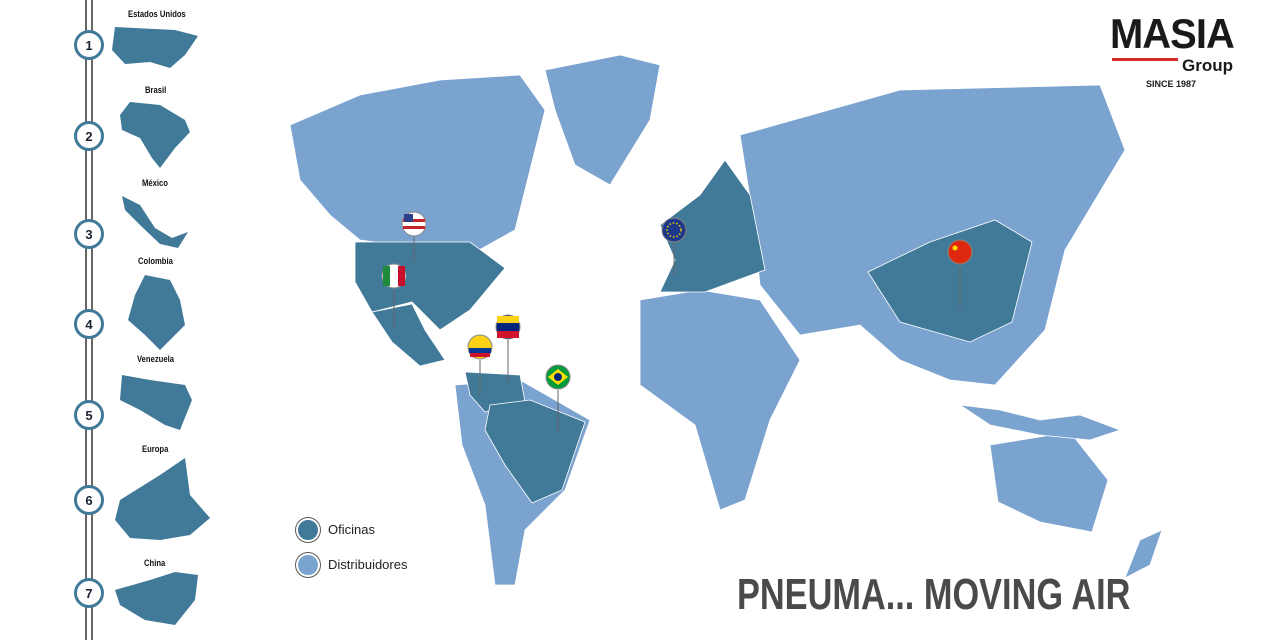 The image size is (1280, 640). I want to click on brazil-region, so click(535, 451).